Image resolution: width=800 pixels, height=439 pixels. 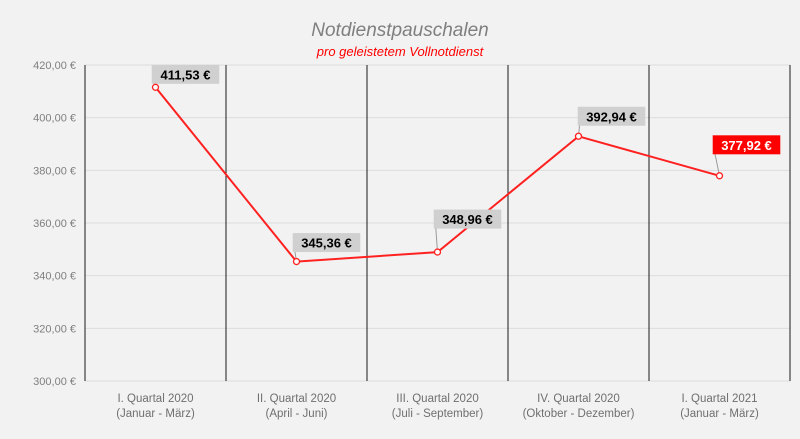 What do you see at coordinates (578, 399) in the screenshot?
I see `x-tick-label: IV. Quartal 2020` at bounding box center [578, 399].